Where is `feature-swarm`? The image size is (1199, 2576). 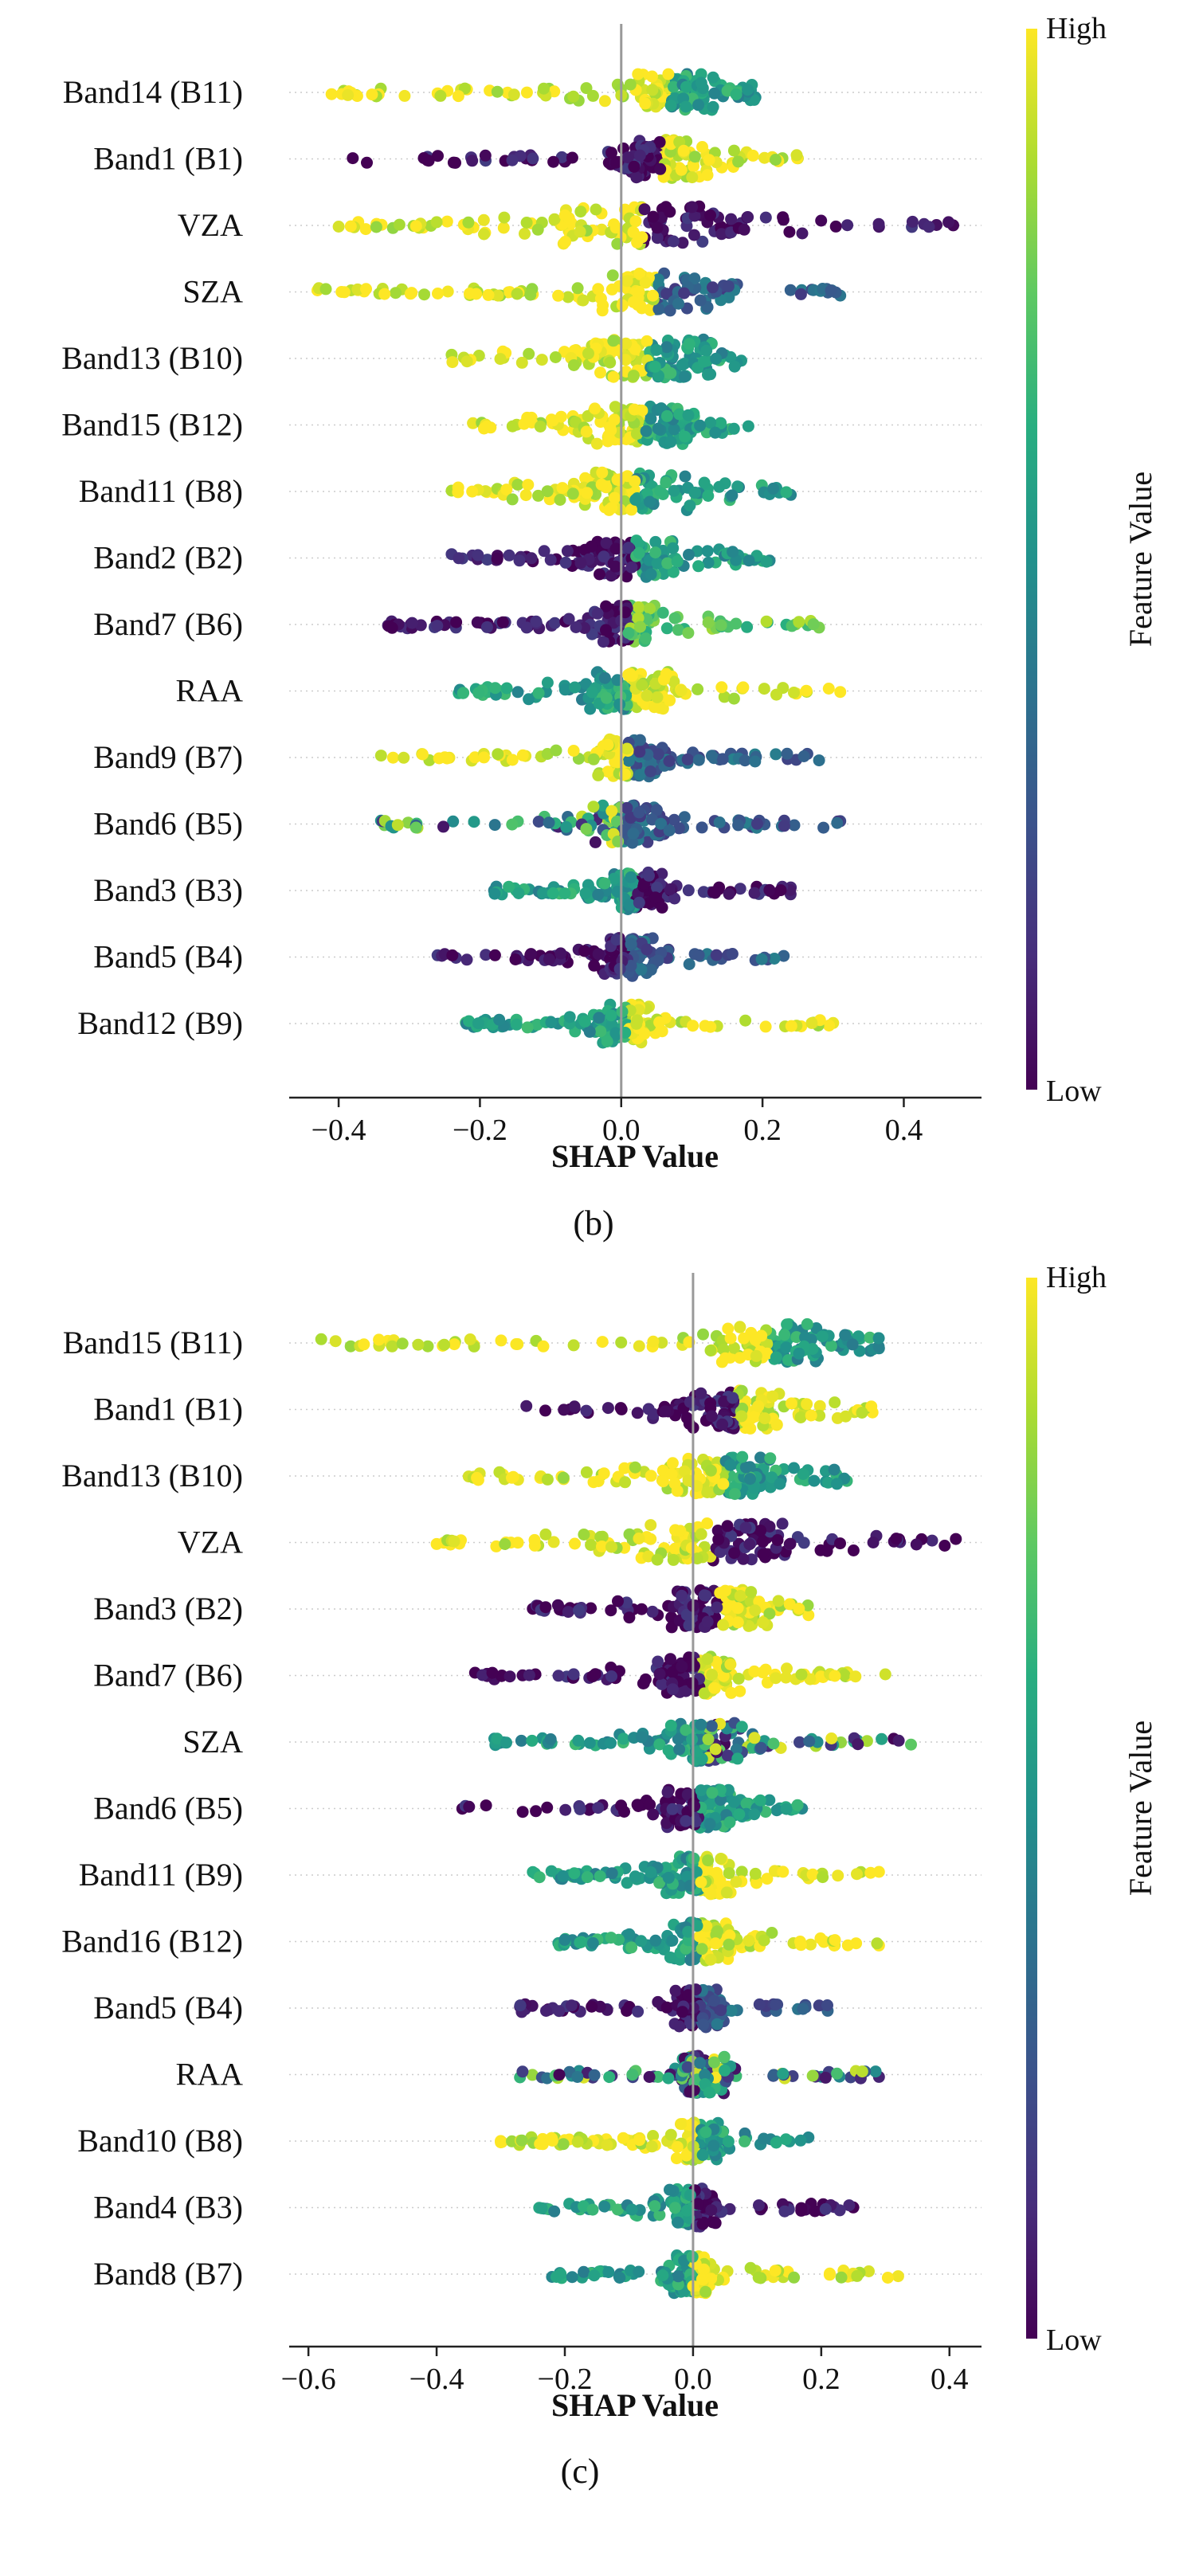 feature-swarm is located at coordinates (611, 957).